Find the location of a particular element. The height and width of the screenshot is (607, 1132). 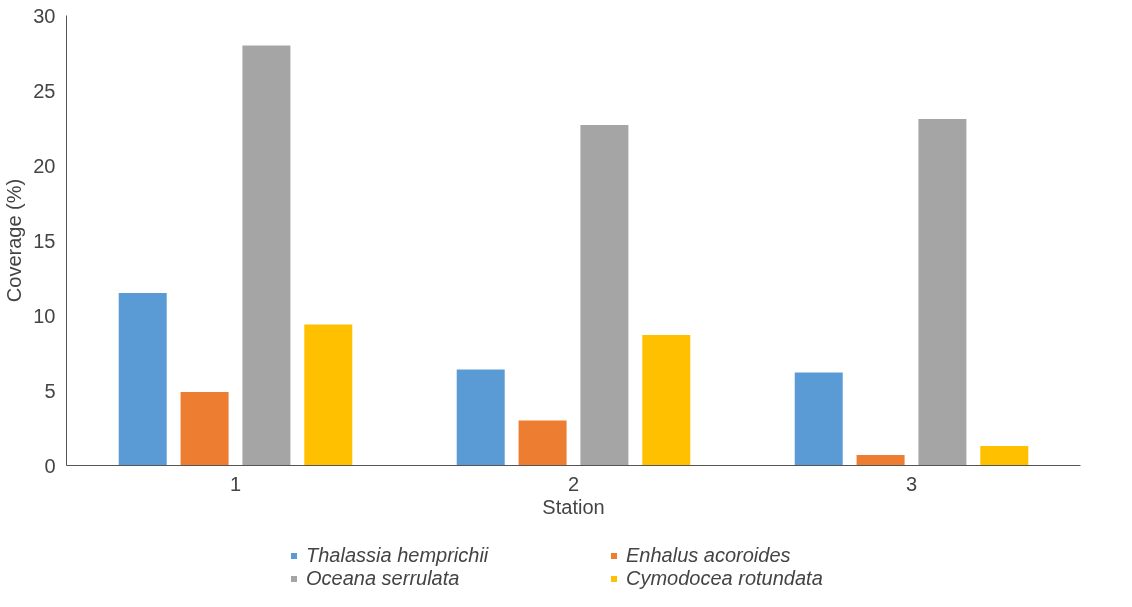

x-tick-label: 2 is located at coordinates (573, 483).